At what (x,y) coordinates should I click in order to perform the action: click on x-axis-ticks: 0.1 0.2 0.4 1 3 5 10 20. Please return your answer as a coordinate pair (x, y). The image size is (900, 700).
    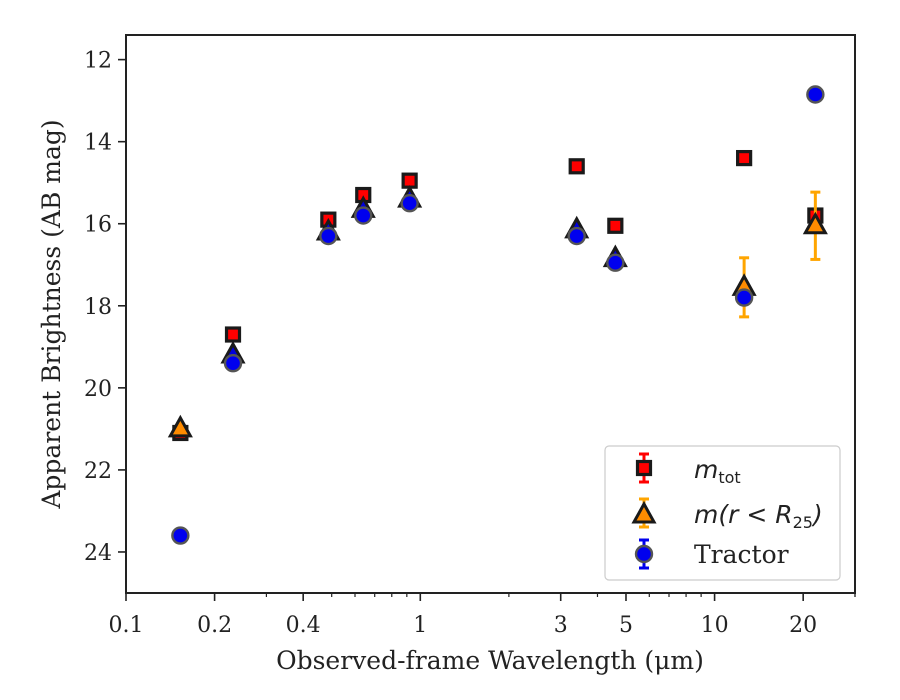
    Looking at the image, I should click on (482, 615).